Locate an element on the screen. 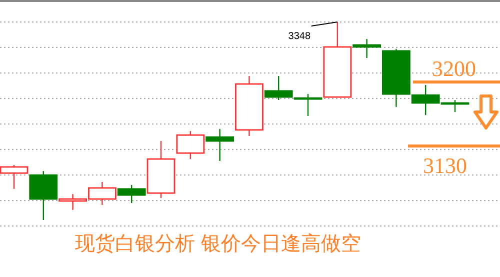  annotation: 3348 is located at coordinates (299, 36).